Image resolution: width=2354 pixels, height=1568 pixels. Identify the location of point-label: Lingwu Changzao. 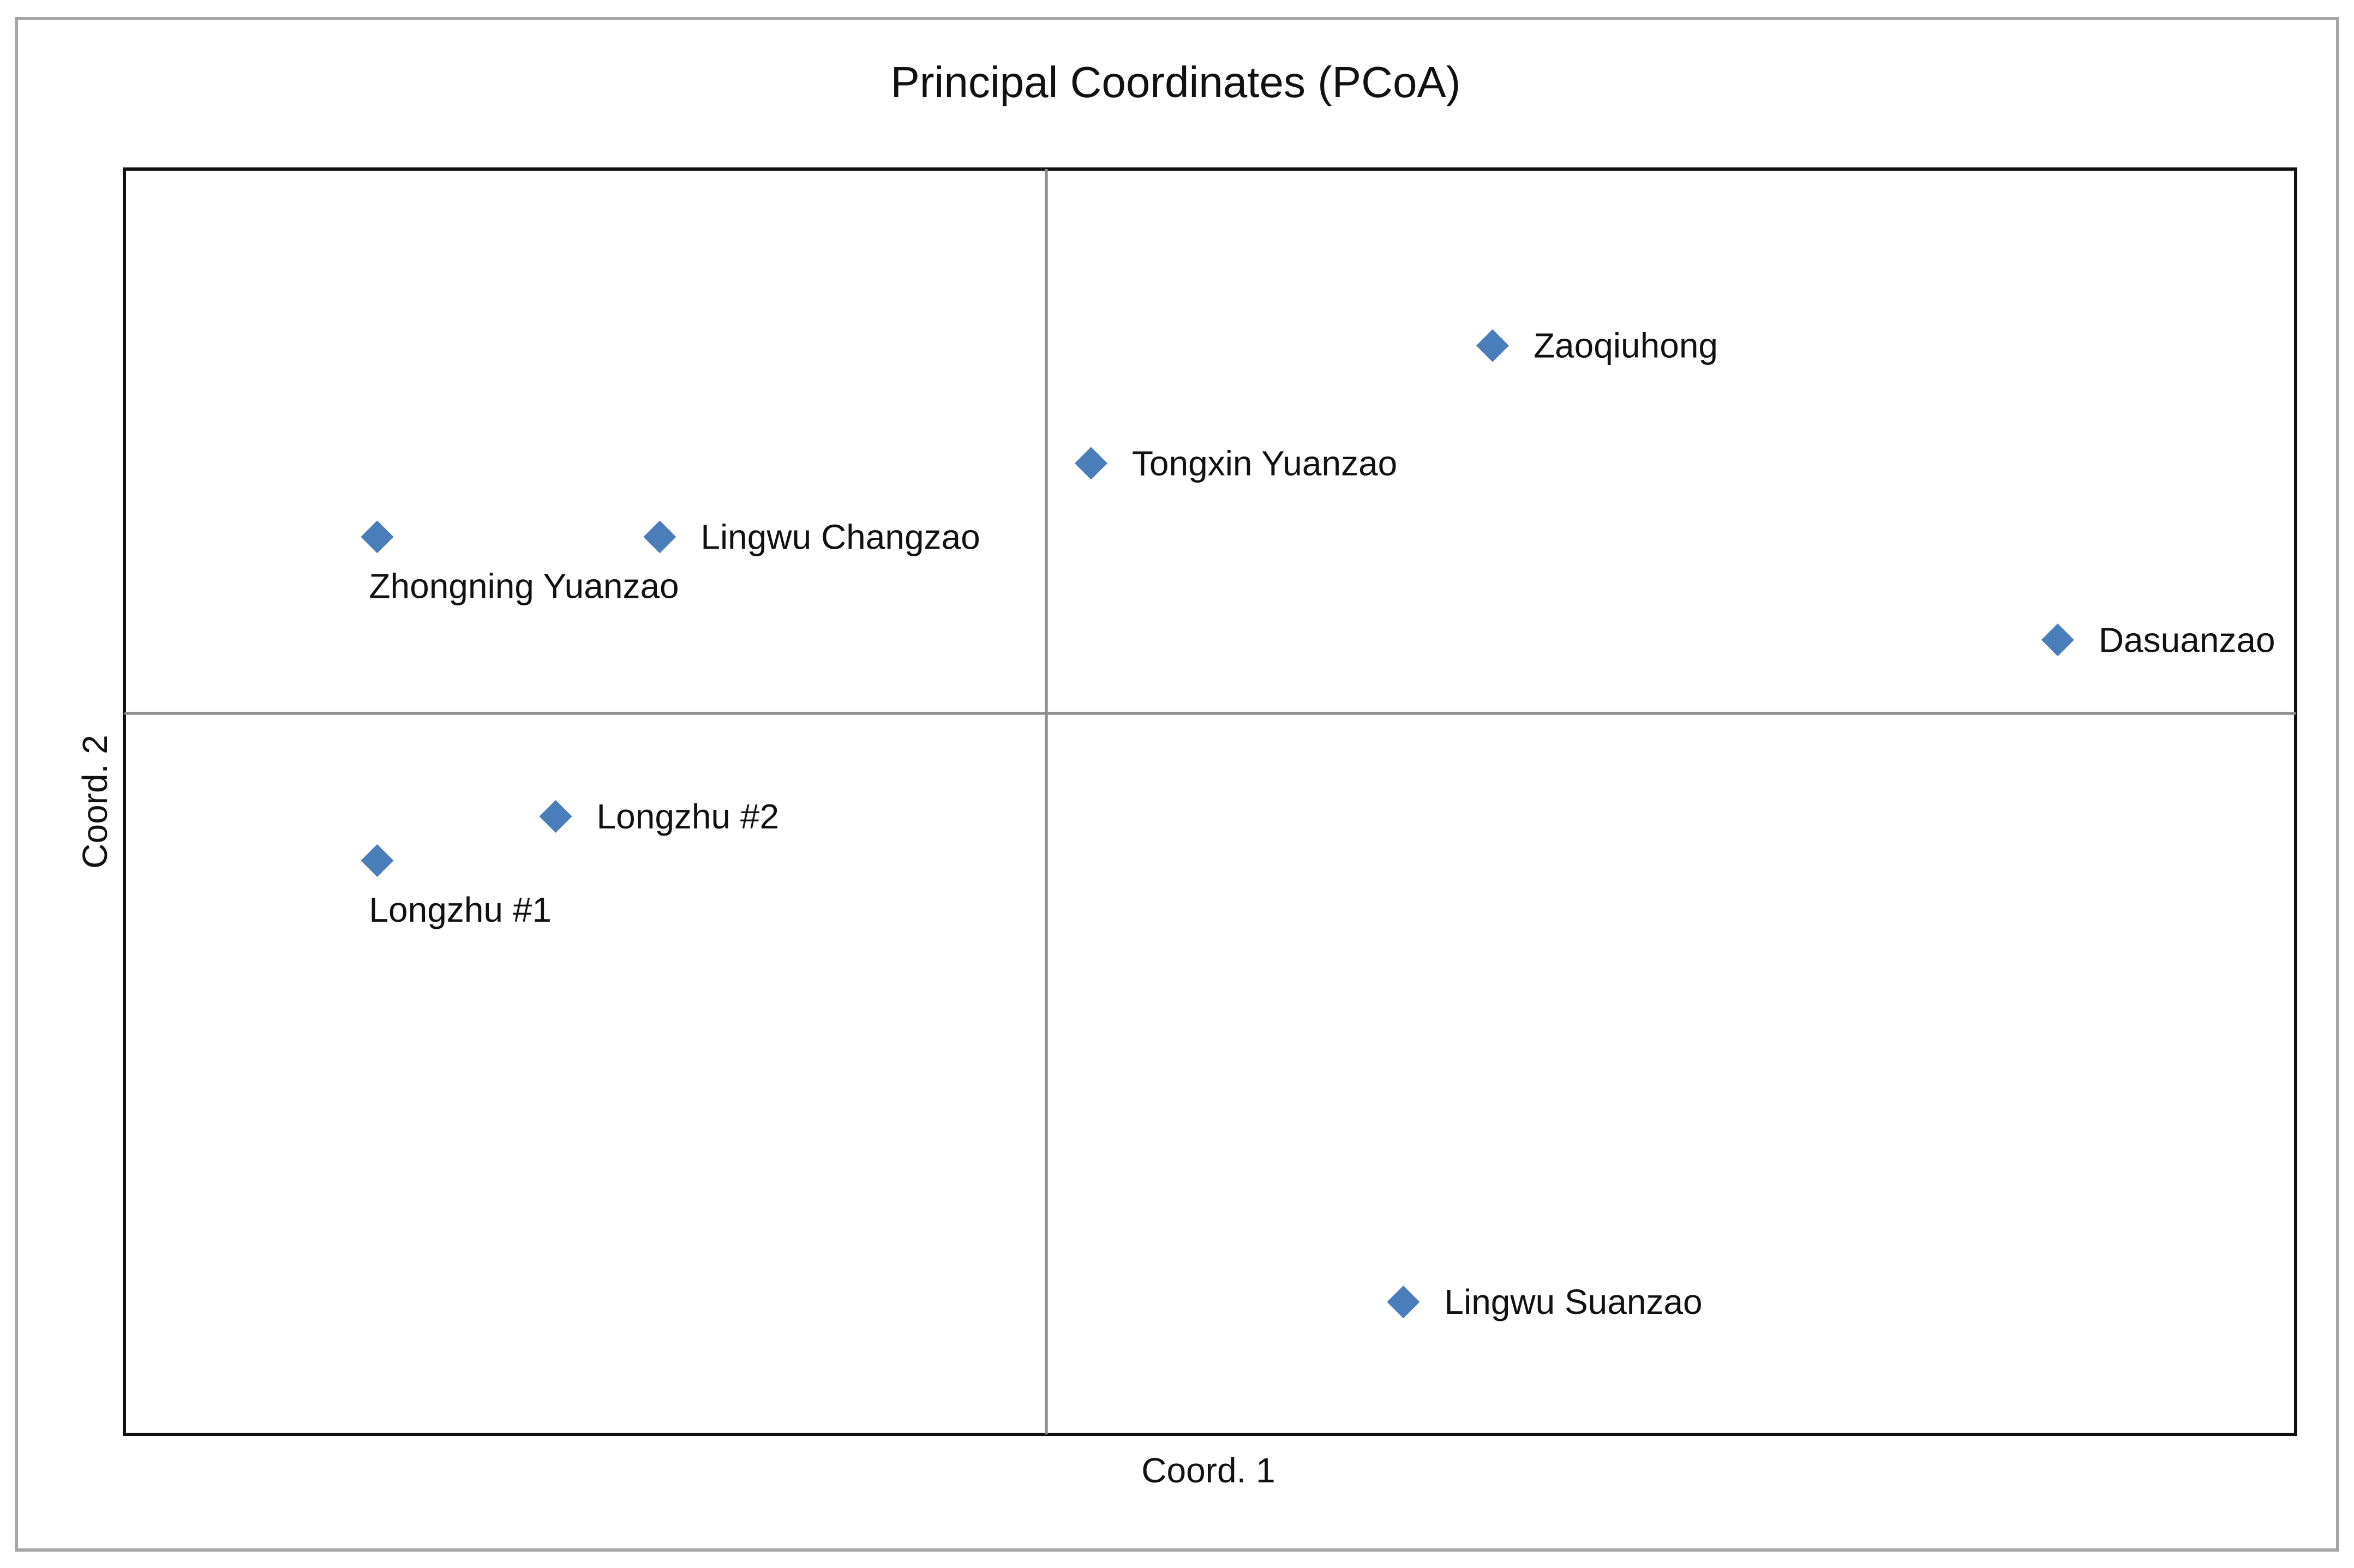
(840, 537).